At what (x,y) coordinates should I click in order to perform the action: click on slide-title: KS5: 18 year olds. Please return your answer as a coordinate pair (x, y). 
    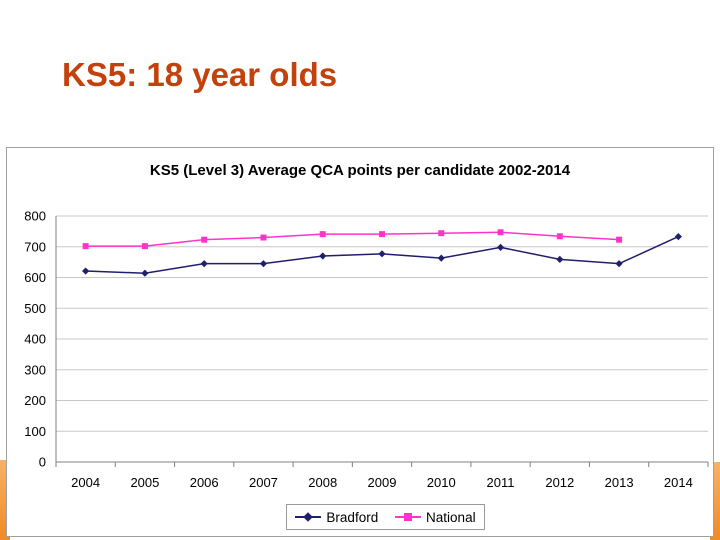
    Looking at the image, I should click on (200, 74).